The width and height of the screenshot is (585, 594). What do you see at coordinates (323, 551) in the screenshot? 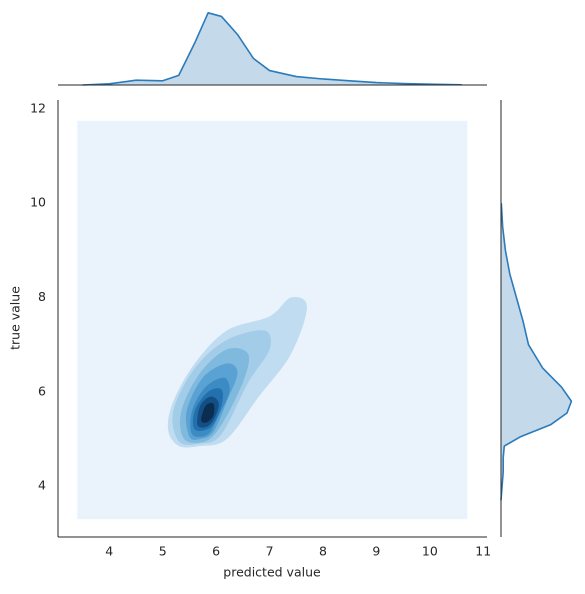
I see `x-tick-label: 8` at bounding box center [323, 551].